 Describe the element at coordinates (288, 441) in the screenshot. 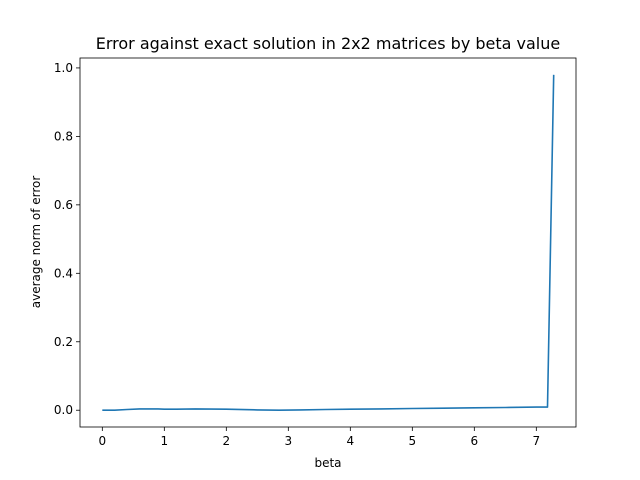

I see `x-tick-label: 3` at that location.